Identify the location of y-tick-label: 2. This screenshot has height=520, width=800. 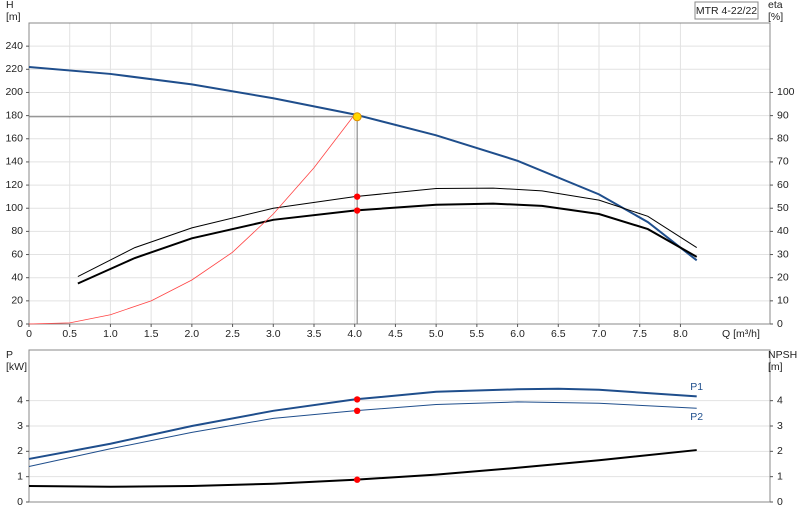
(20, 451).